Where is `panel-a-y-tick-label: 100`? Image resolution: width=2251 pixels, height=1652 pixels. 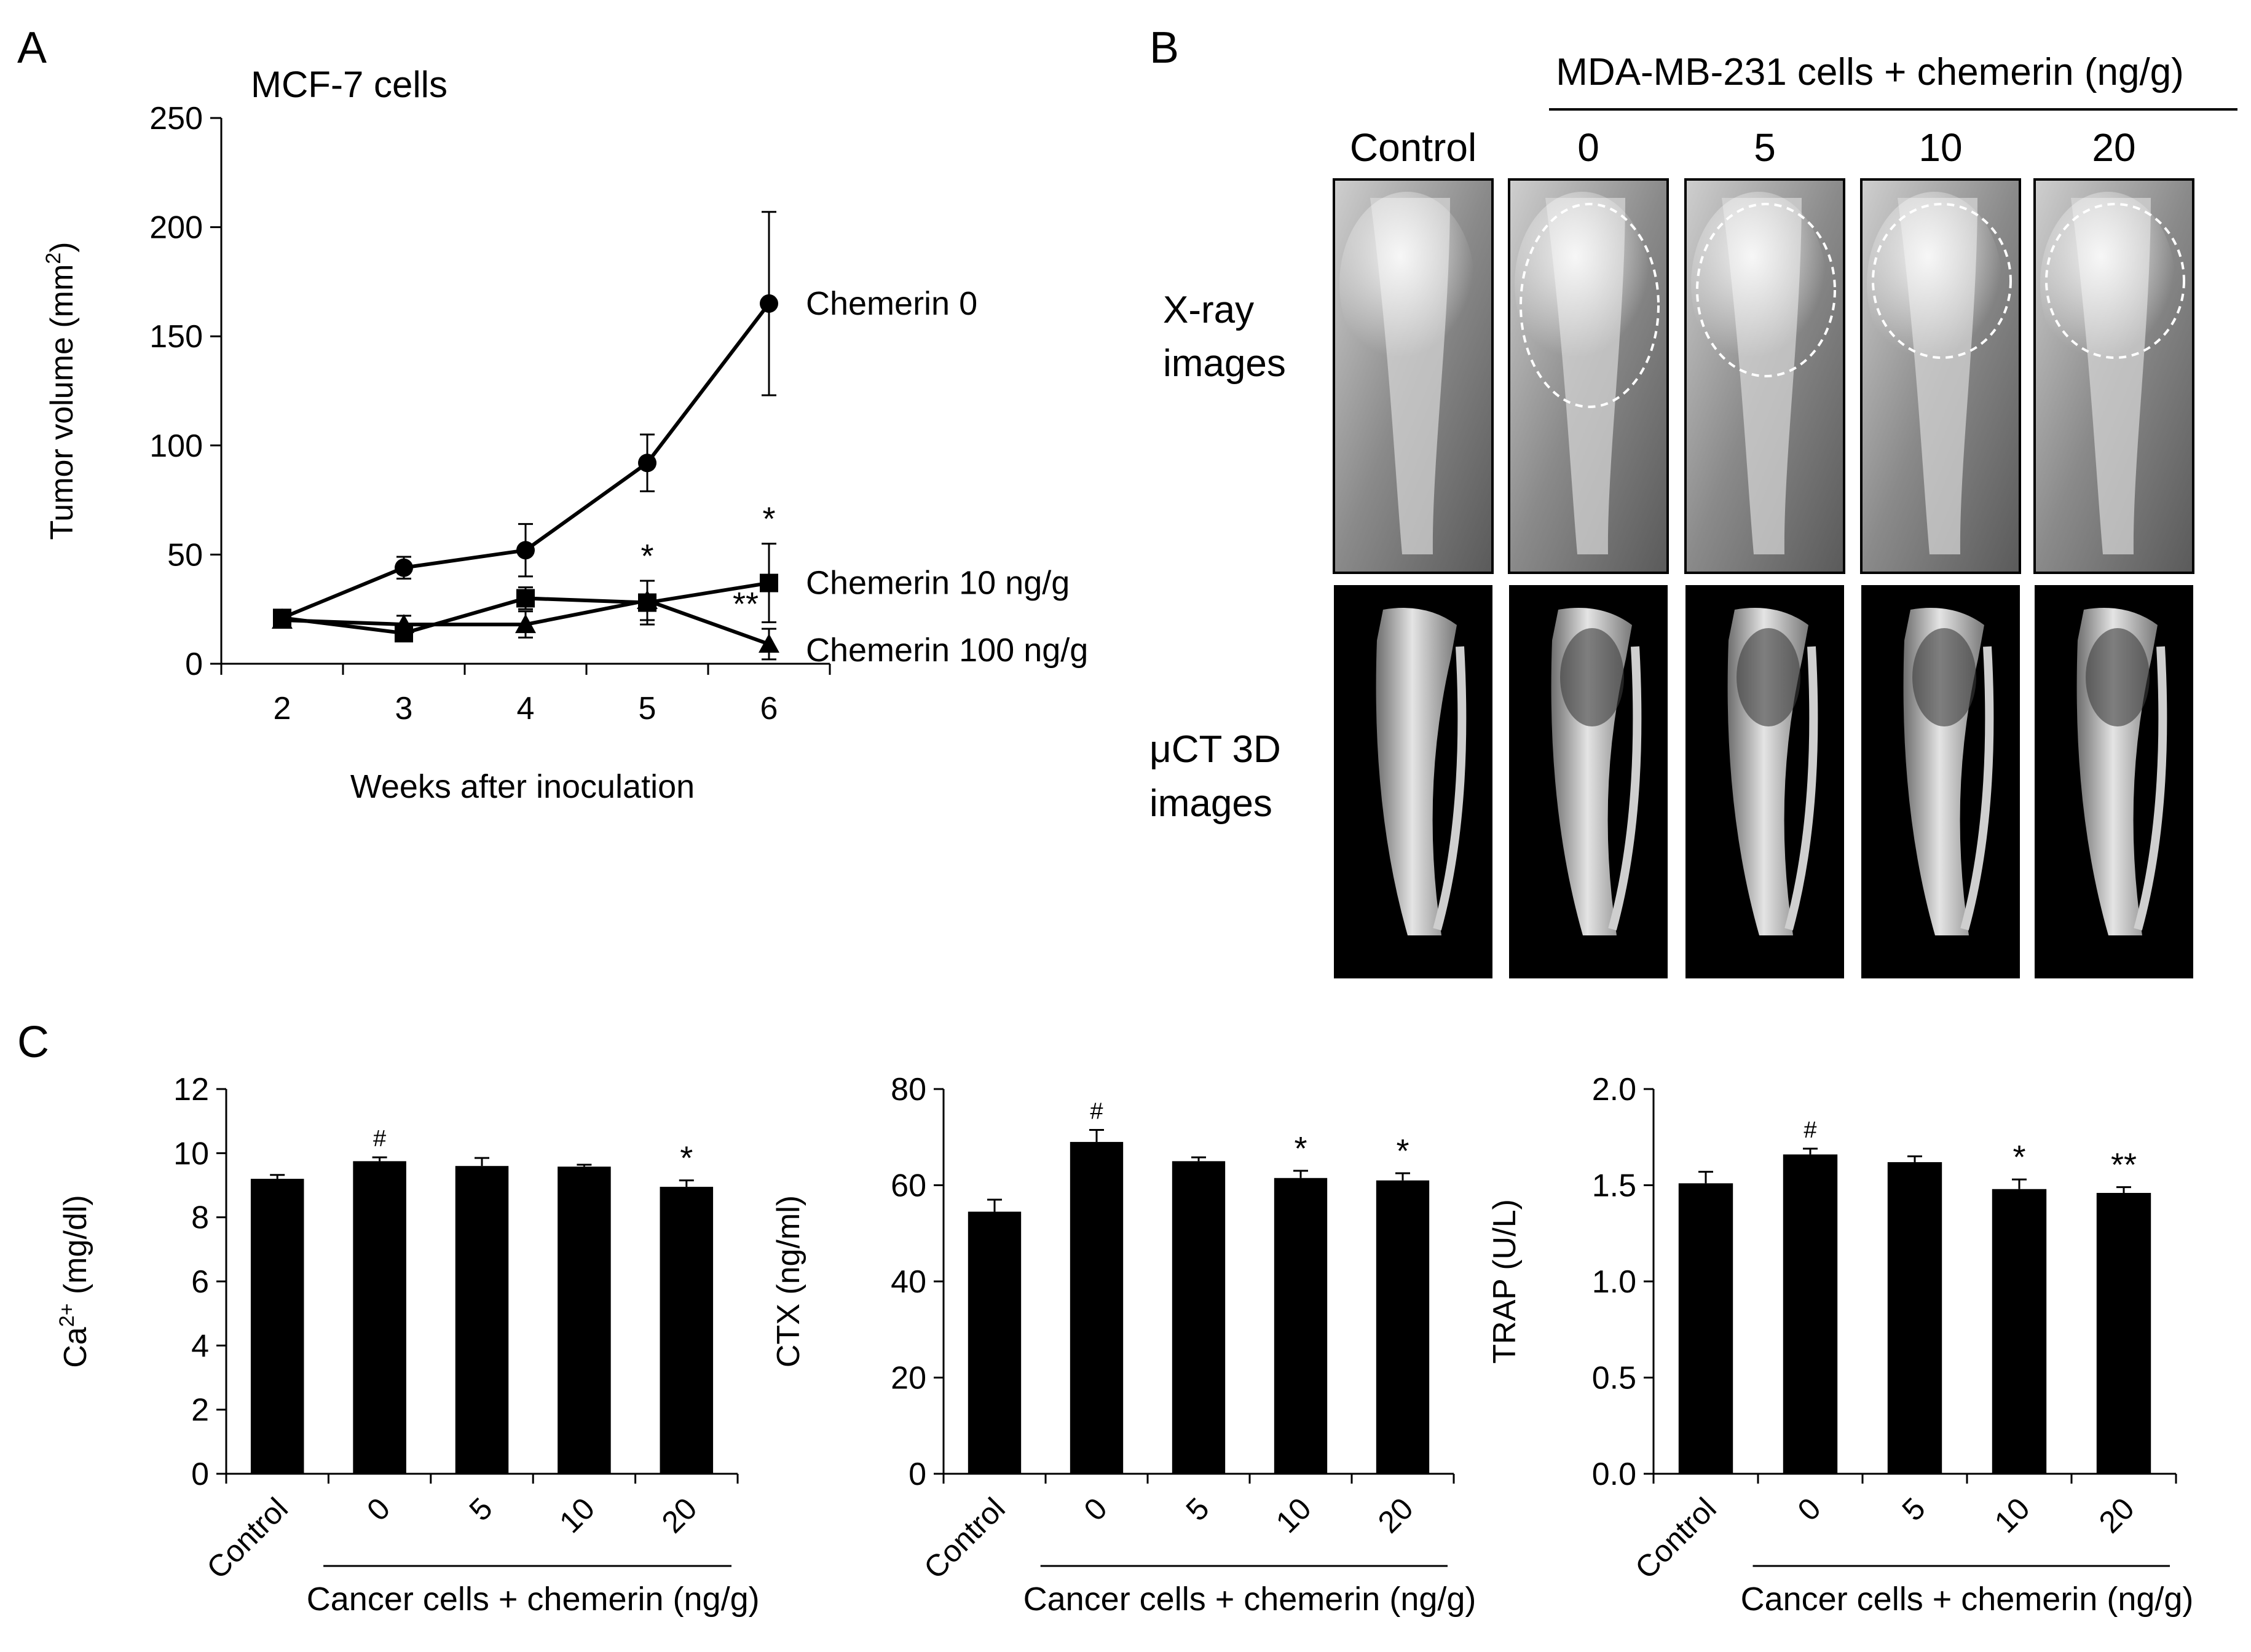 panel-a-y-tick-label: 100 is located at coordinates (176, 446).